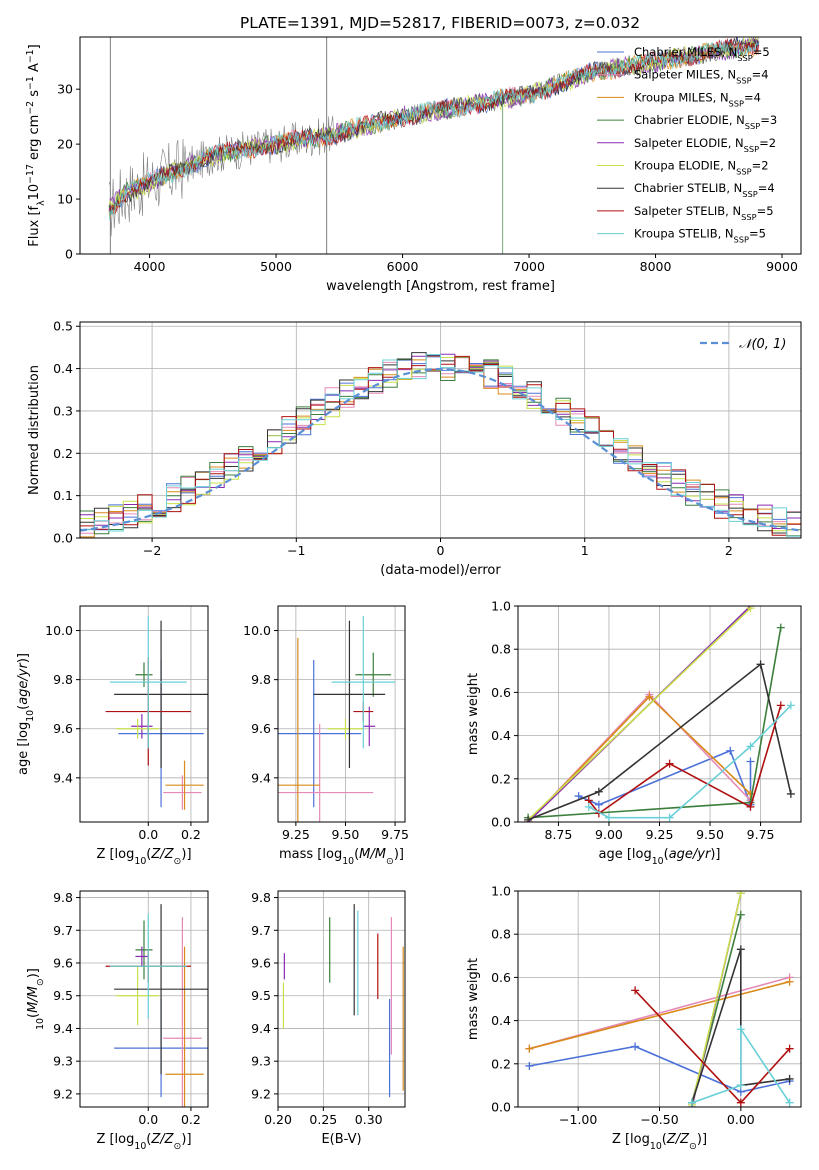 Image resolution: width=819 pixels, height=1170 pixels. I want to click on y-tick-label: 0, so click(69, 254).